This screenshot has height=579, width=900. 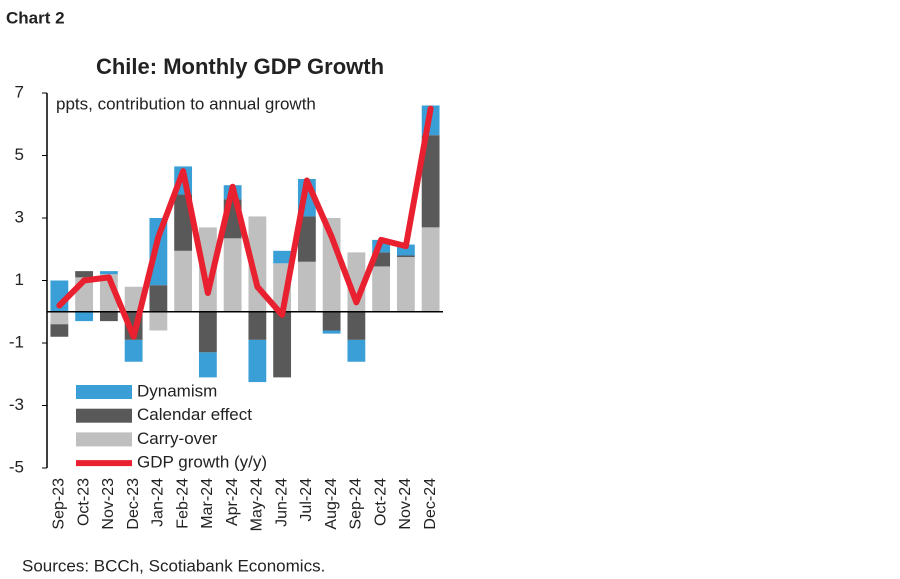 What do you see at coordinates (19, 279) in the screenshot?
I see `y-tick-label: 1` at bounding box center [19, 279].